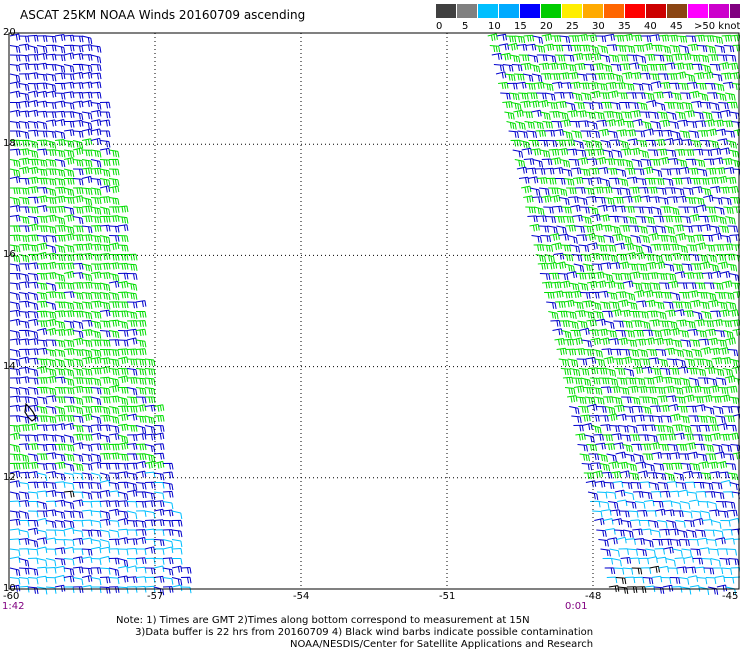 This screenshot has height=650, width=740. What do you see at coordinates (465, 26) in the screenshot?
I see `legend-tick-label: 5` at bounding box center [465, 26].